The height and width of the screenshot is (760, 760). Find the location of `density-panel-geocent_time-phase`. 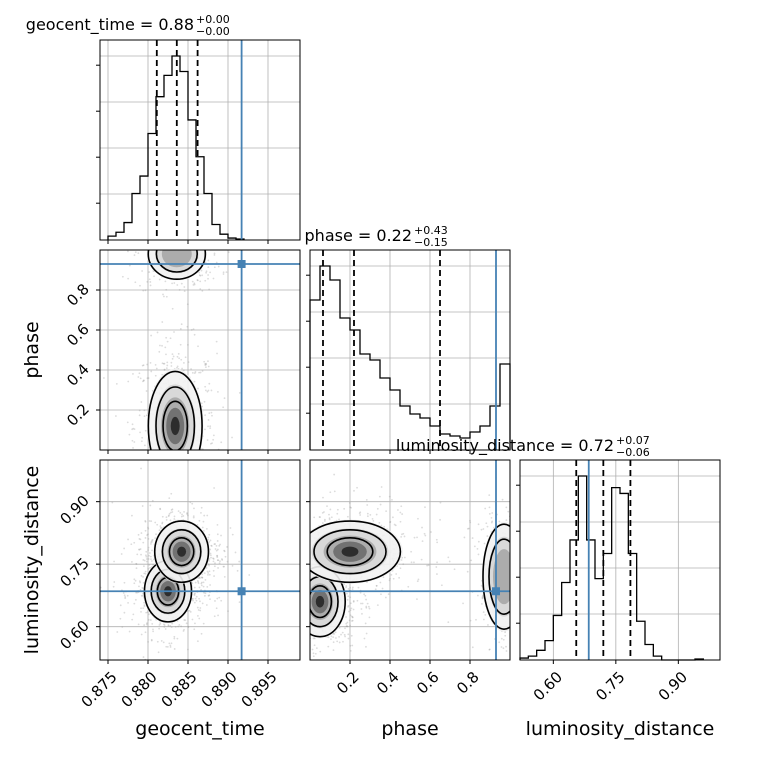

density-panel-geocent_time-phase is located at coordinates (200, 350).